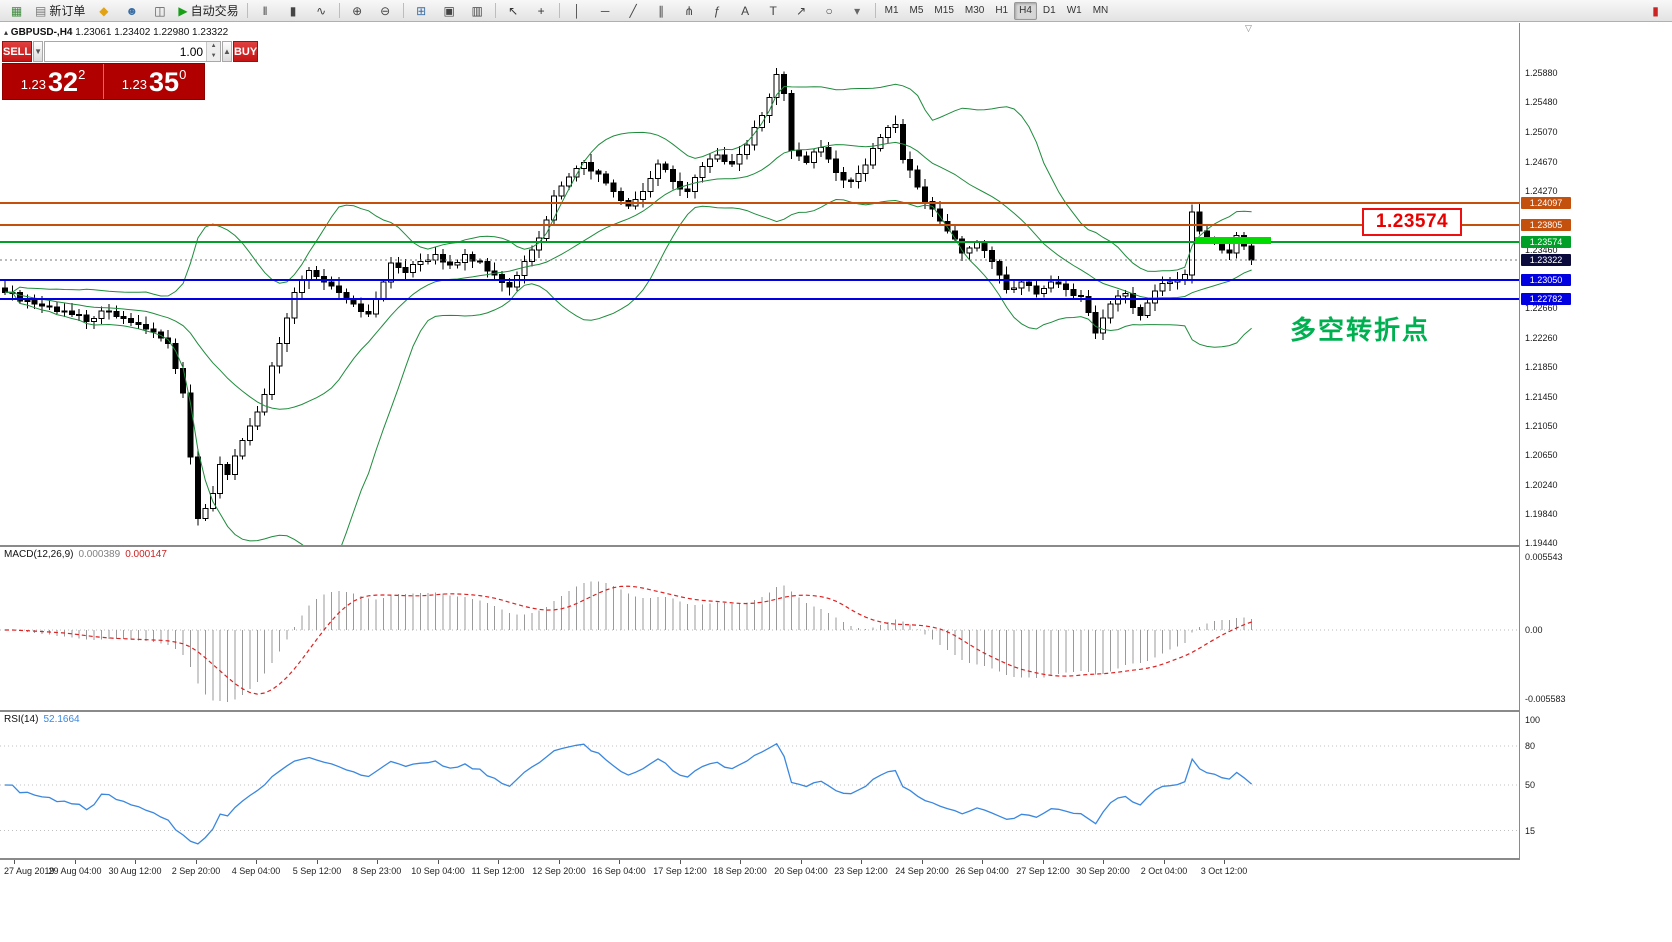  I want to click on zoom-out-icon: ⊖, so click(385, 11).